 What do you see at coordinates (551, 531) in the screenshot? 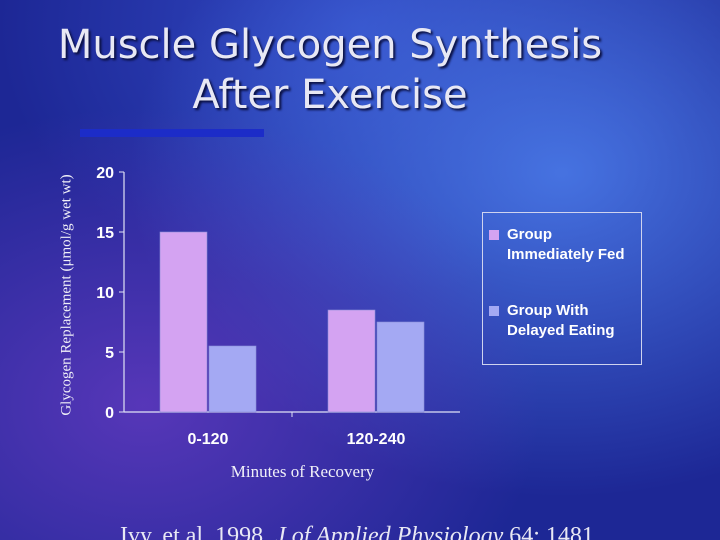
I see `citation-volume: 64: 1481` at bounding box center [551, 531].